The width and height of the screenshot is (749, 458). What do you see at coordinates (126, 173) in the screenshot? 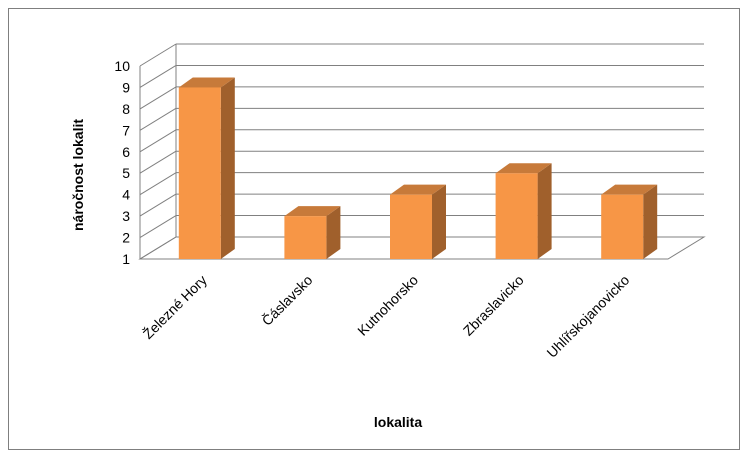
I see `y-tick-label: 5` at bounding box center [126, 173].